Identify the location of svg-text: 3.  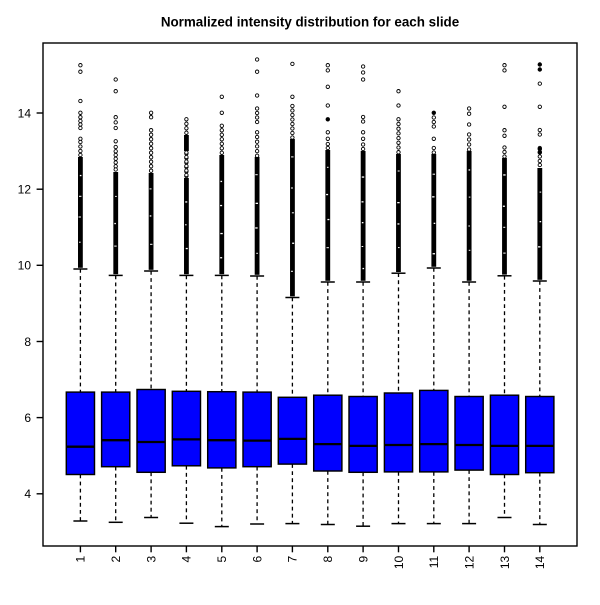
(151, 558).